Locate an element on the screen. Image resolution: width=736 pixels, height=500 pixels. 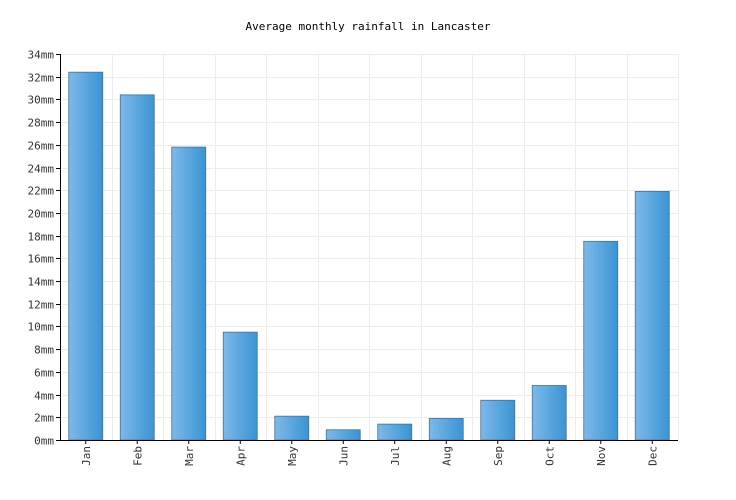
x-tick-label: Jul is located at coordinates (395, 456).